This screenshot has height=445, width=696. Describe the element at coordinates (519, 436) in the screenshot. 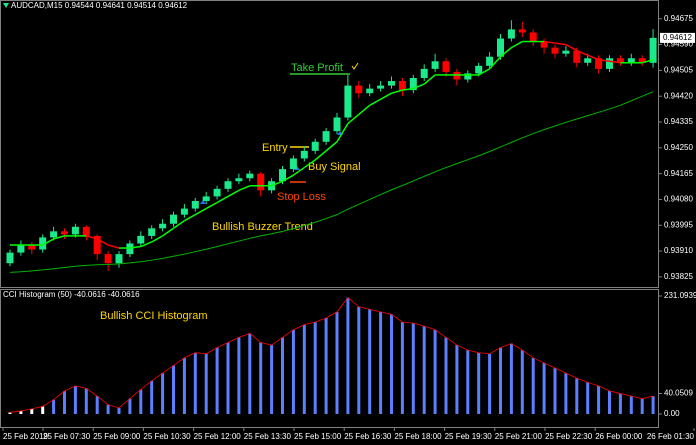

I see `x-tick-label: 25 Feb 21:00` at that location.